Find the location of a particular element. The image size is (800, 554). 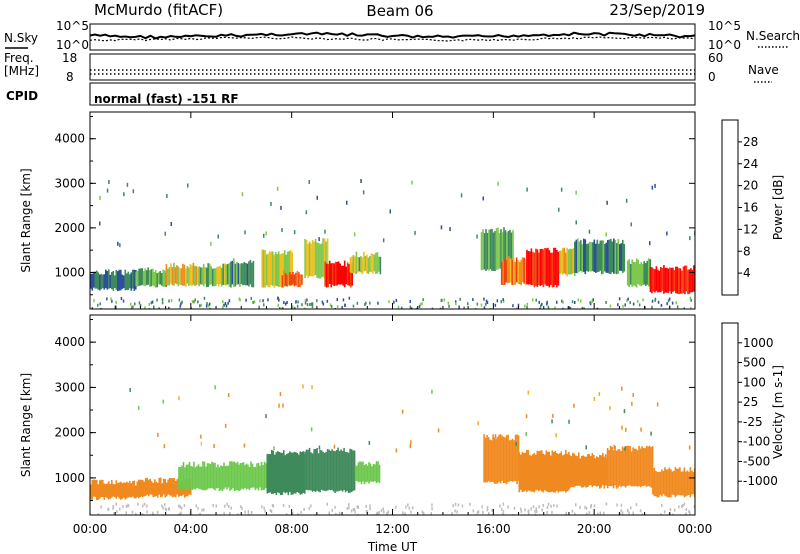

freq-unit: [MHz] is located at coordinates (21, 71).